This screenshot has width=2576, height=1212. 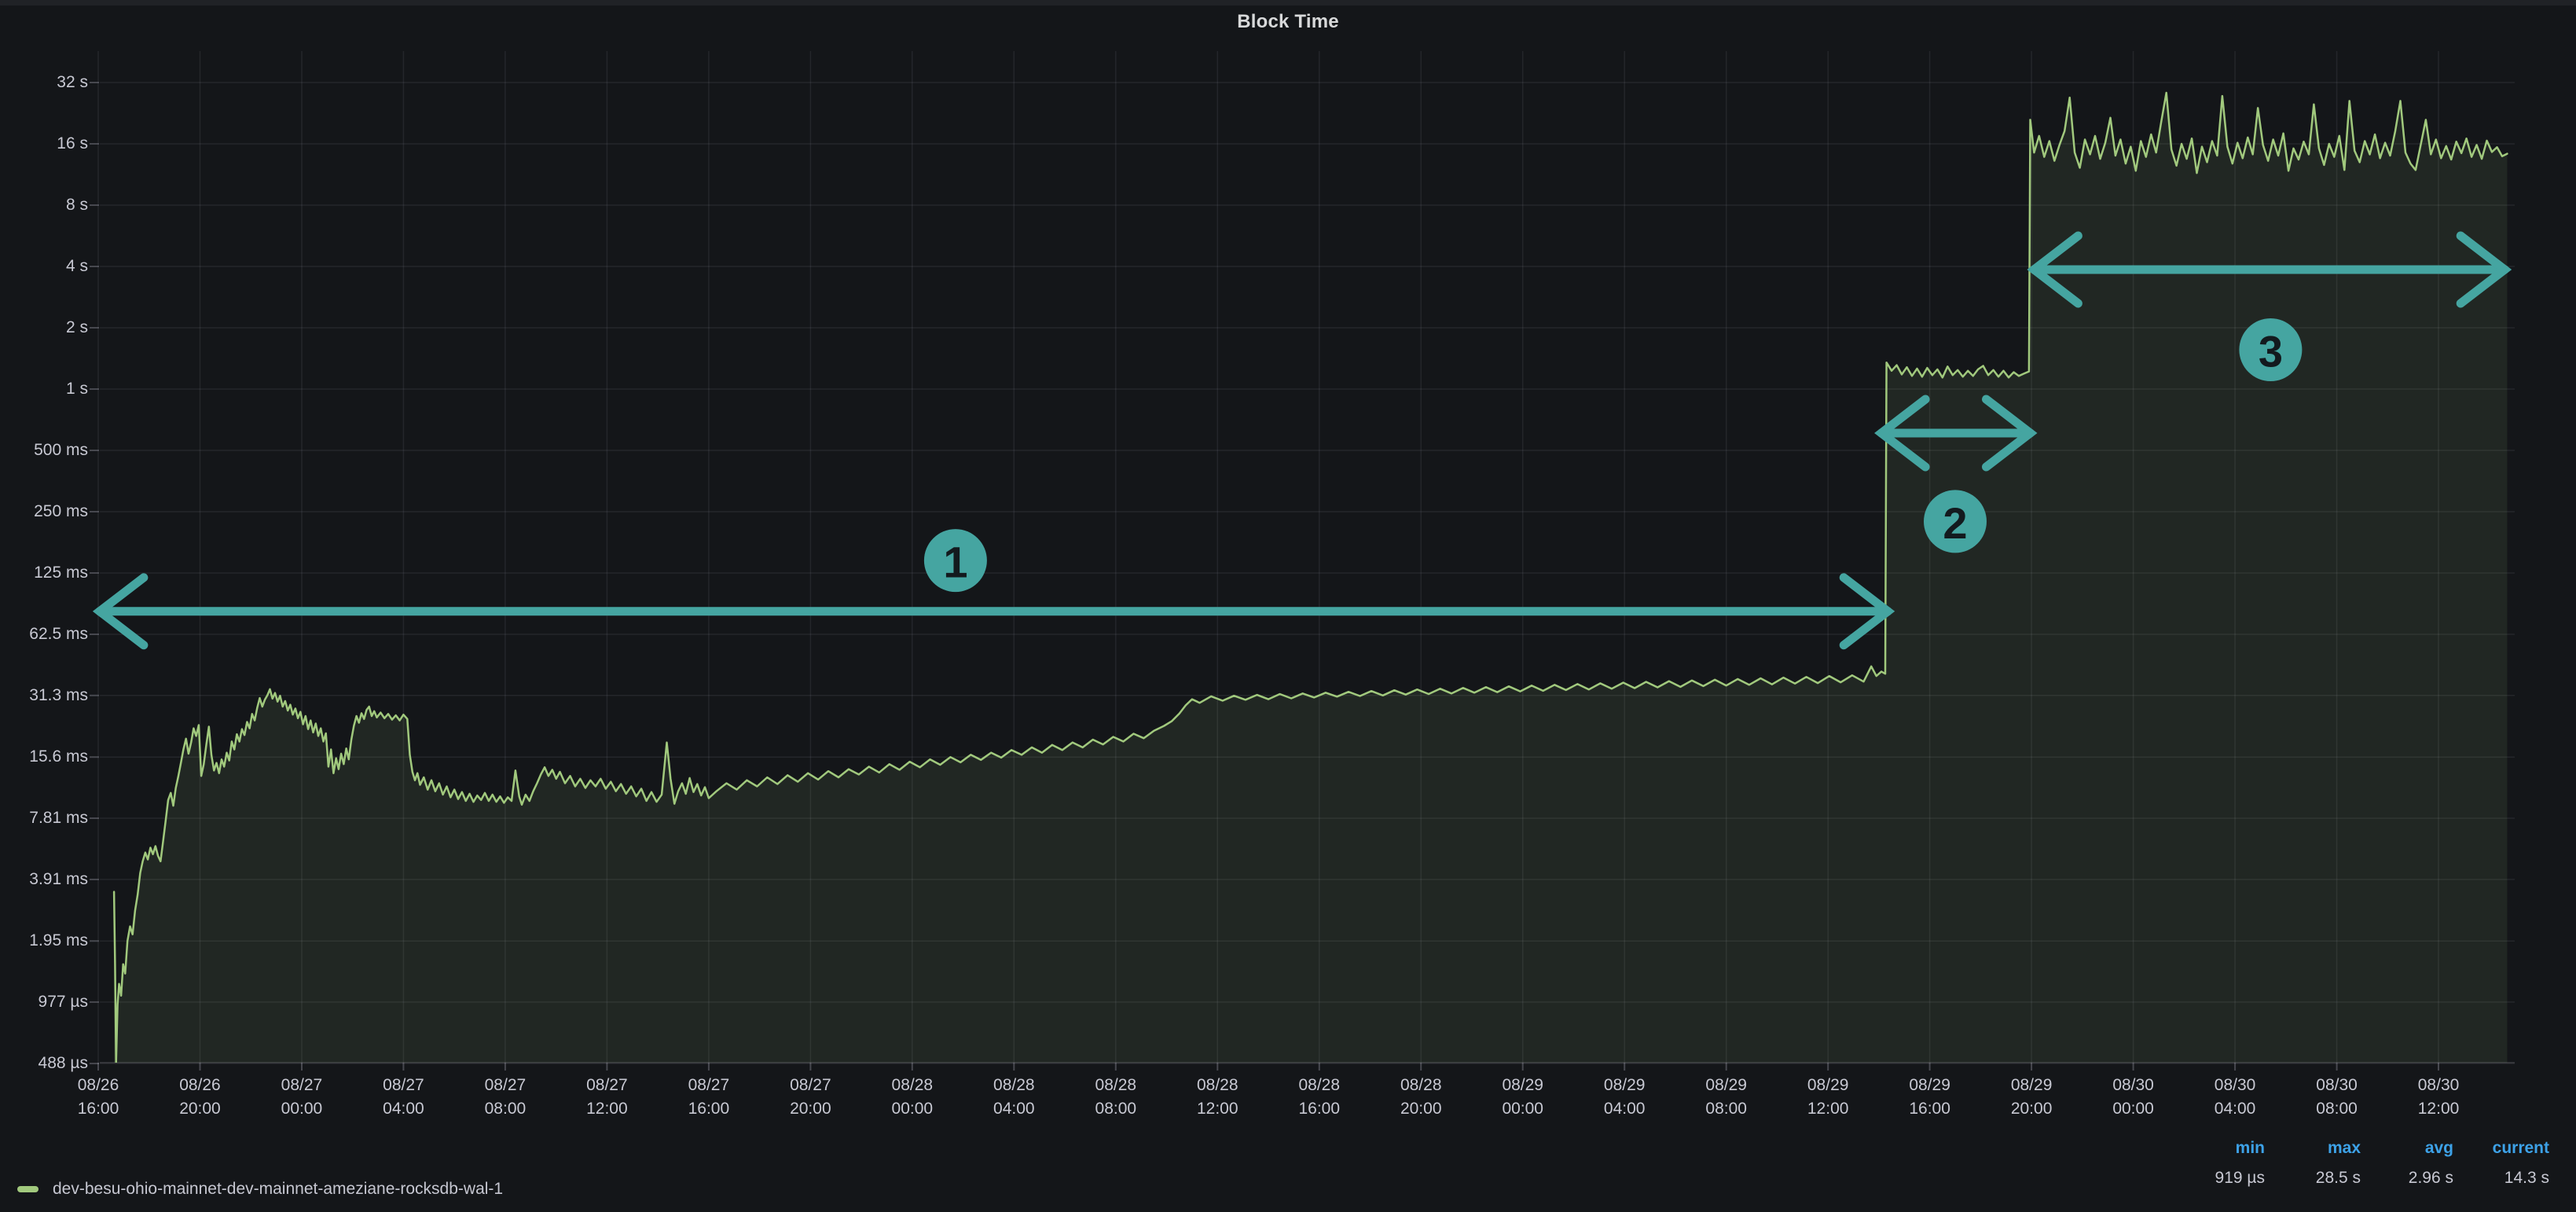 I want to click on x-tick-label: 08/26 16:00, so click(x=98, y=1097).